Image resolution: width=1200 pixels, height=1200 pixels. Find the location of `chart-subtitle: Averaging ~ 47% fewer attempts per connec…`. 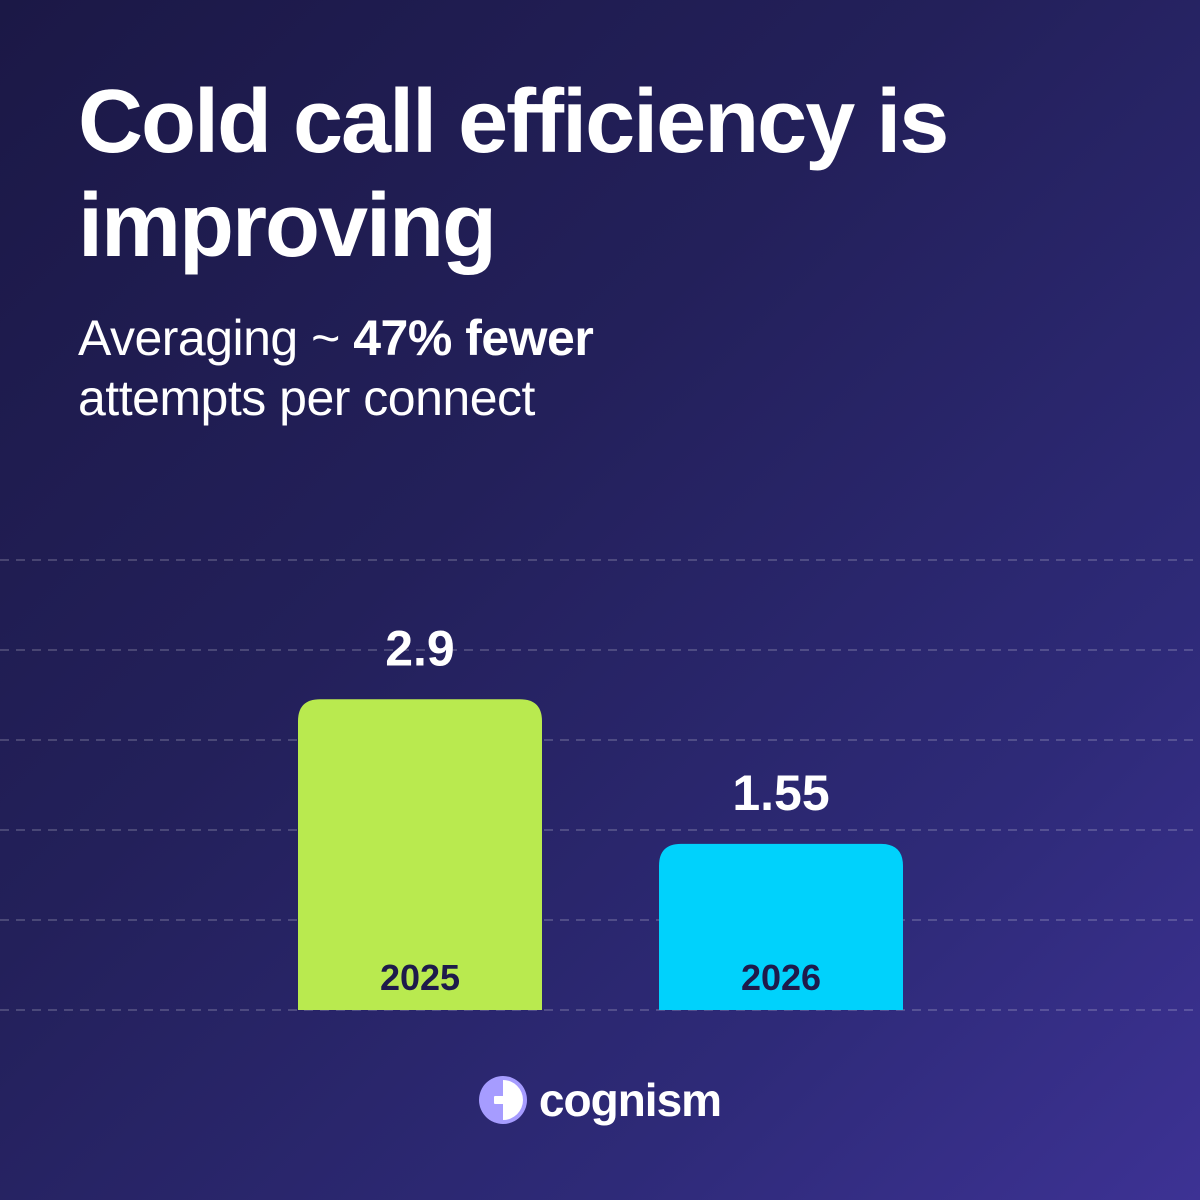

chart-subtitle: Averaging ~ 47% fewer attempts per connec… is located at coordinates (478, 368).